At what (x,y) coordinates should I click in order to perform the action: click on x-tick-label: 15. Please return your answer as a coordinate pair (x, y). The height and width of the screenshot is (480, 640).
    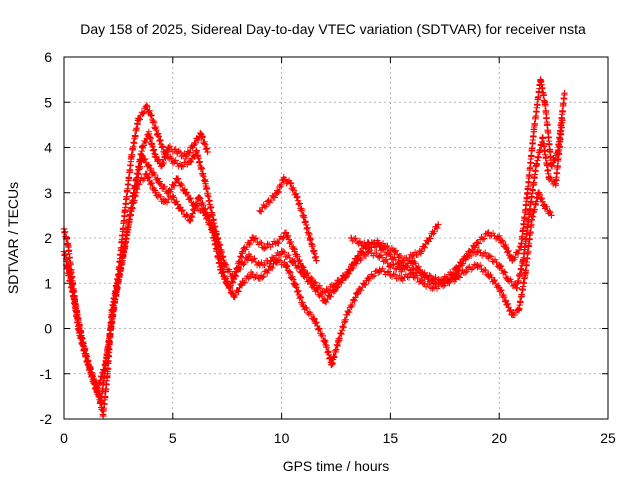
    Looking at the image, I should click on (391, 438).